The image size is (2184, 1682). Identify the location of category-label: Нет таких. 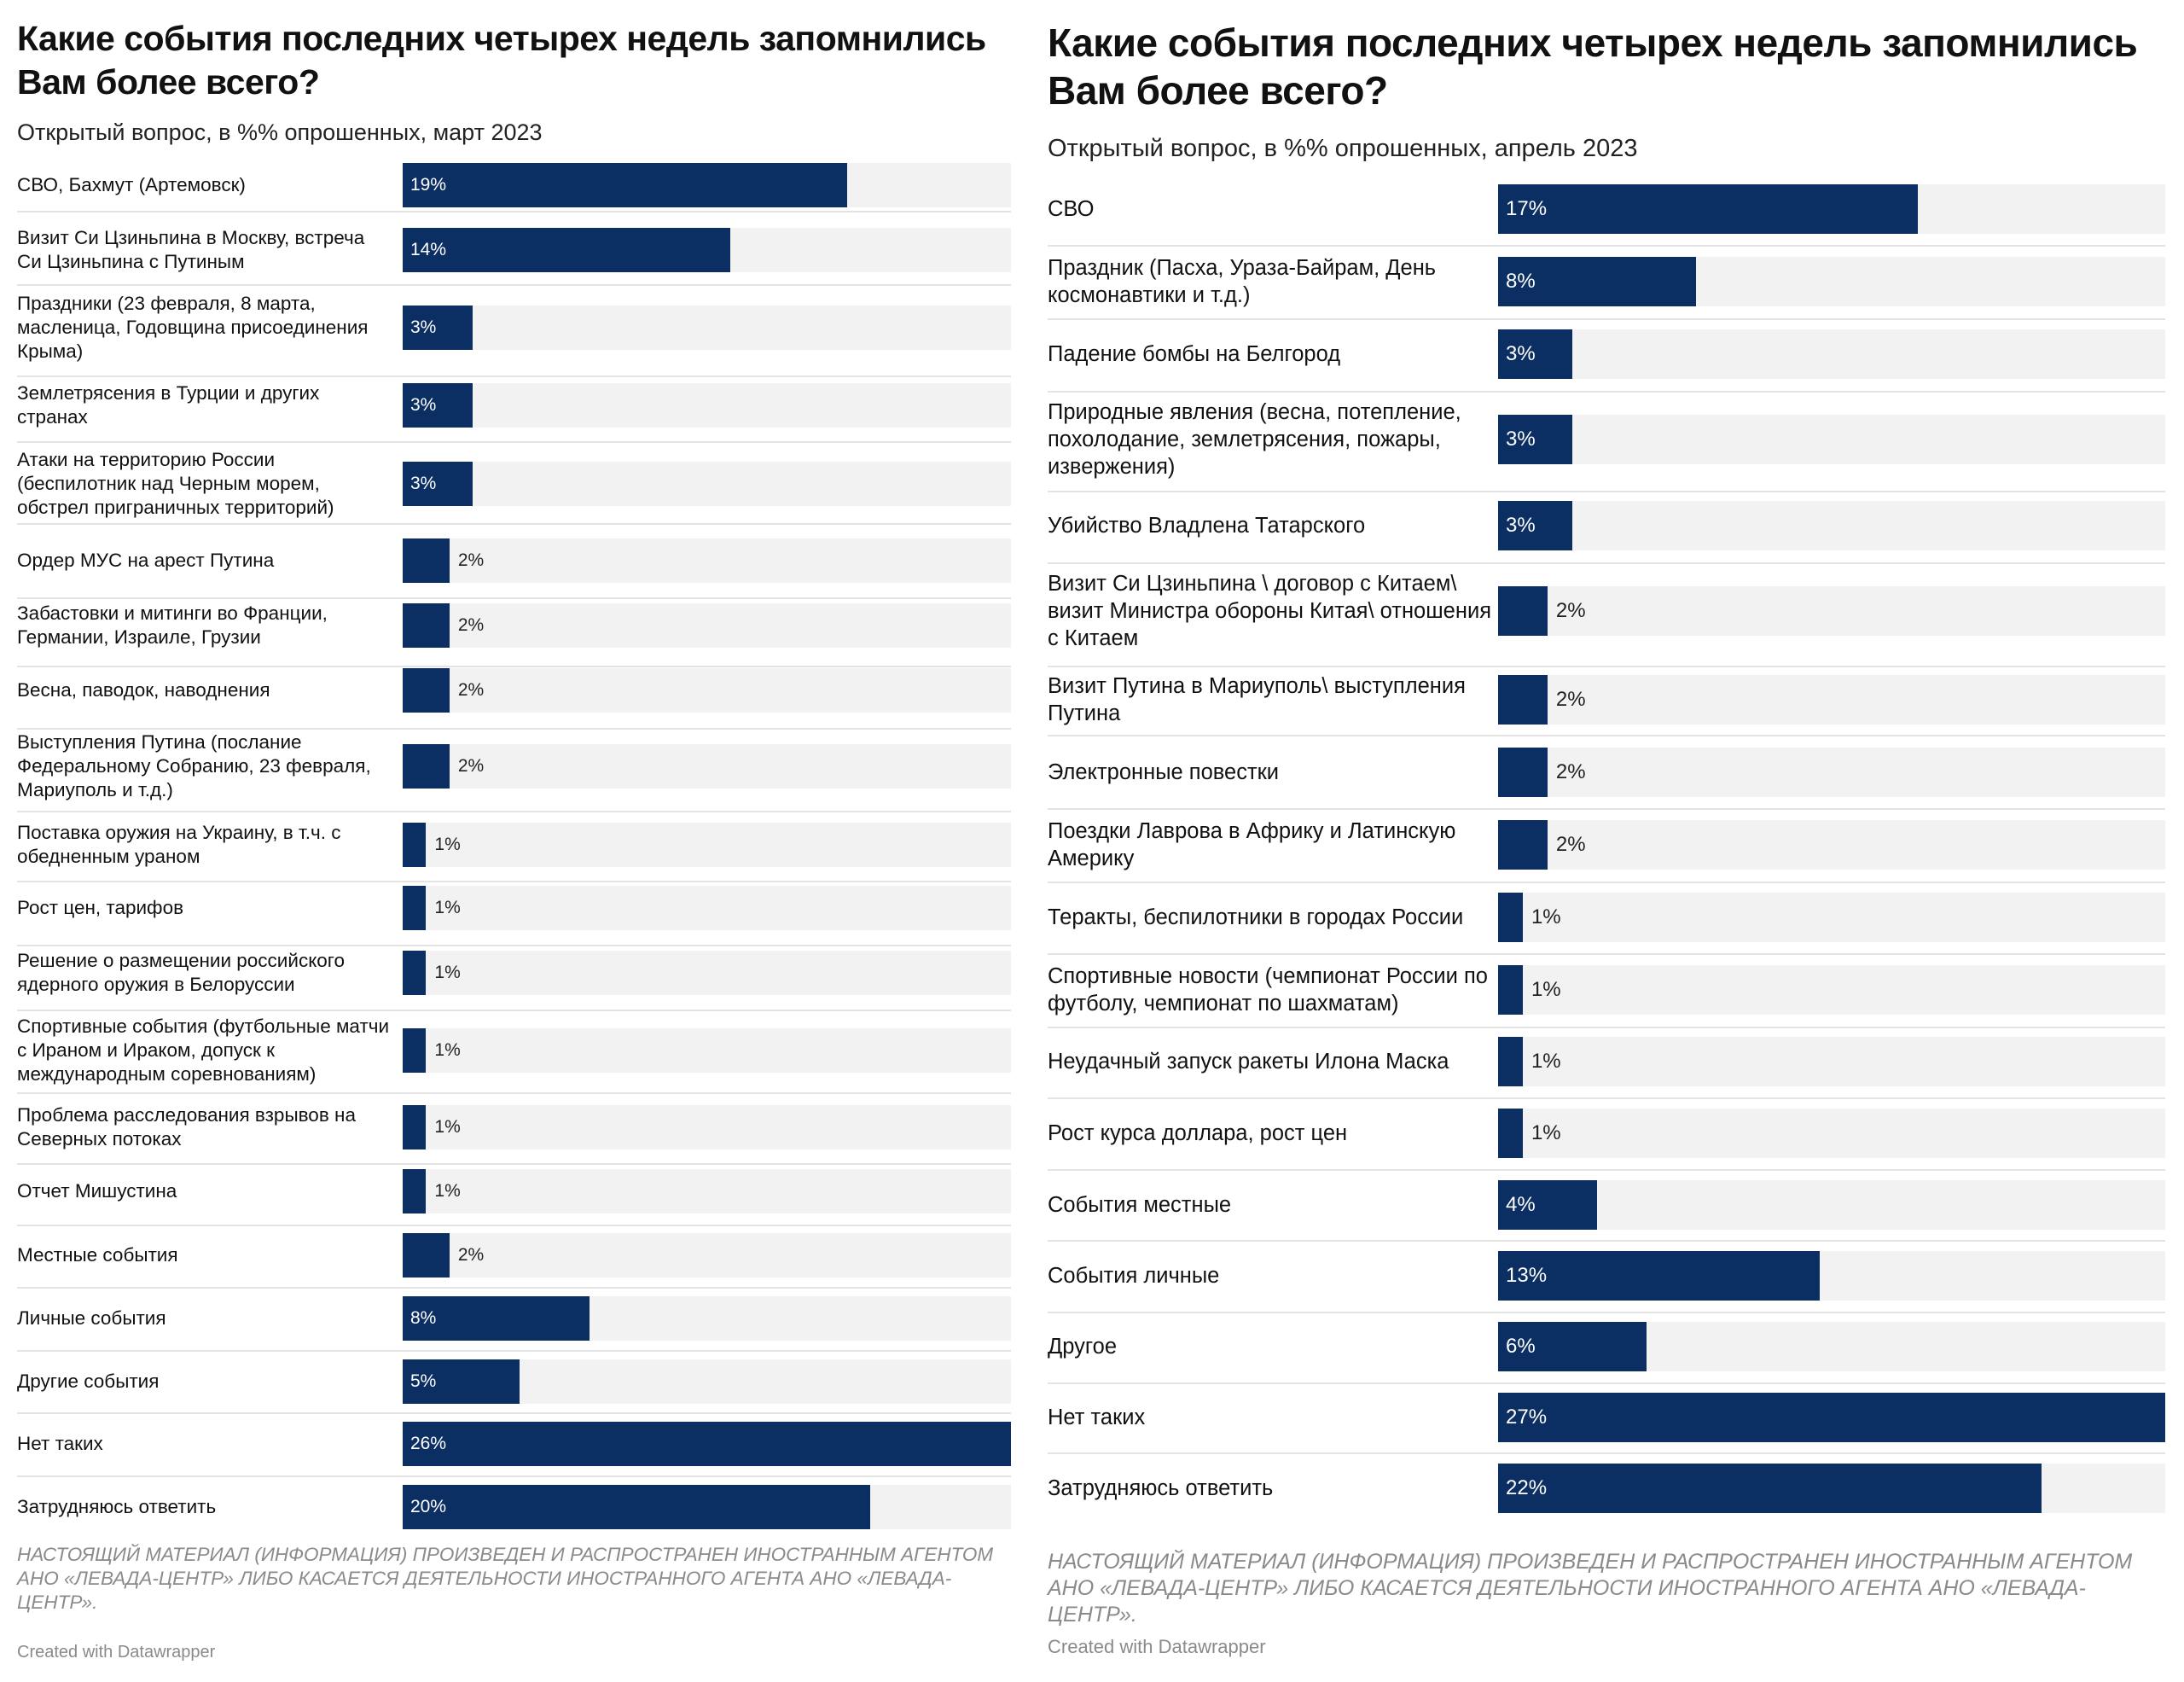
(1097, 1417).